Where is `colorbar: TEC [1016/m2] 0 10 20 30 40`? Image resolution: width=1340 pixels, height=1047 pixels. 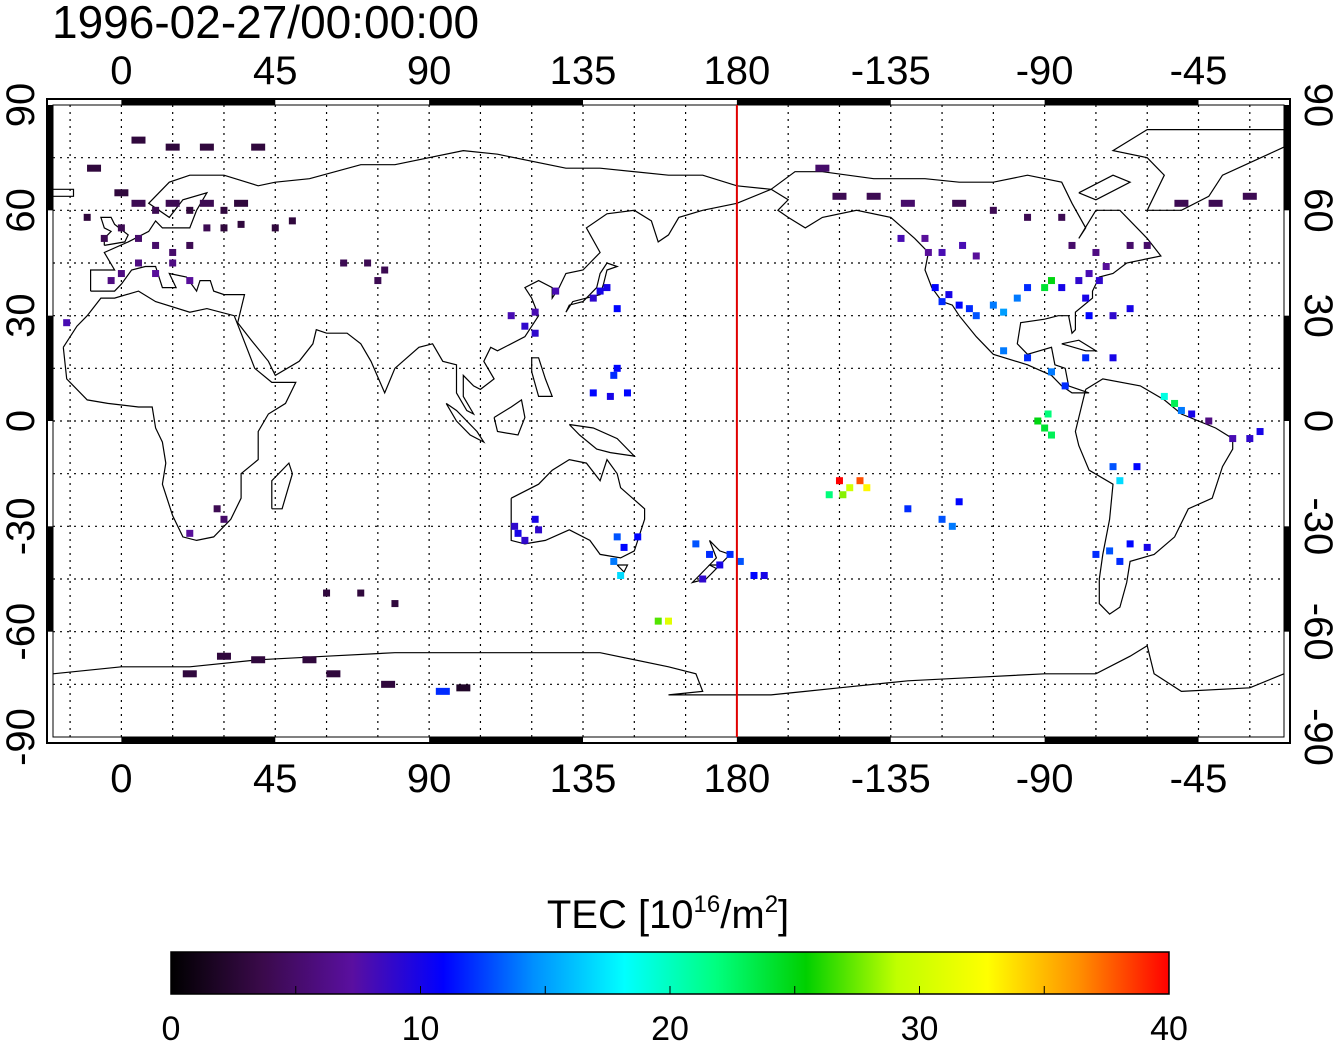
colorbar: TEC [1016/m2] 0 10 20 30 40 is located at coordinates (675, 969).